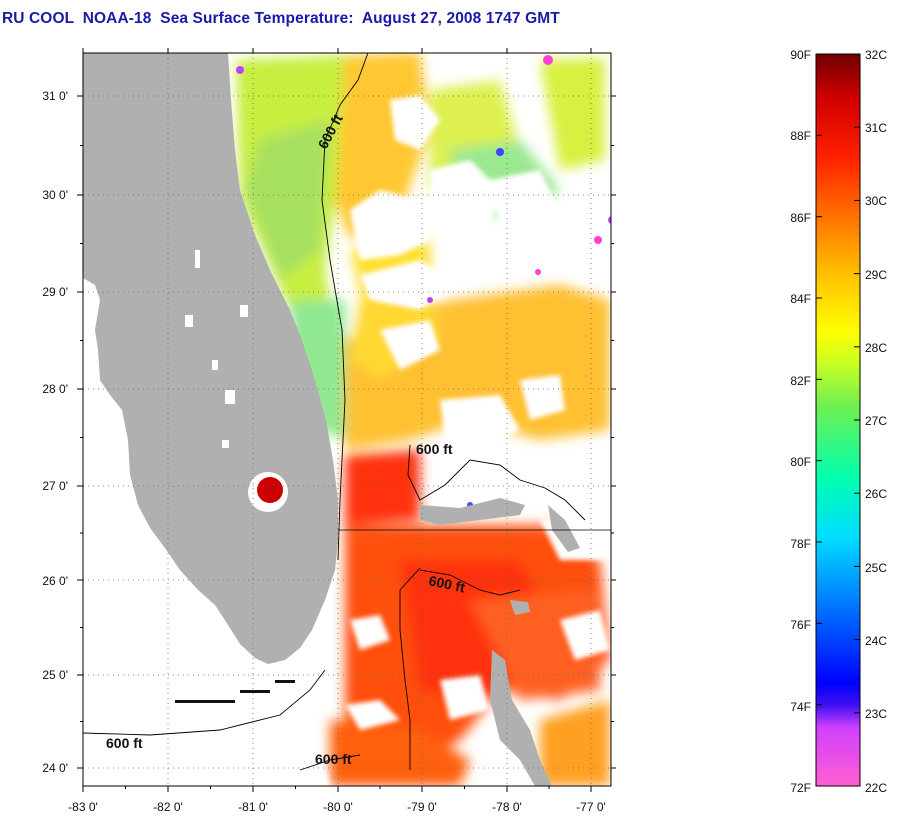 This screenshot has width=897, height=817. Describe the element at coordinates (507, 807) in the screenshot. I see `x-tick-label: -78 0'` at that location.